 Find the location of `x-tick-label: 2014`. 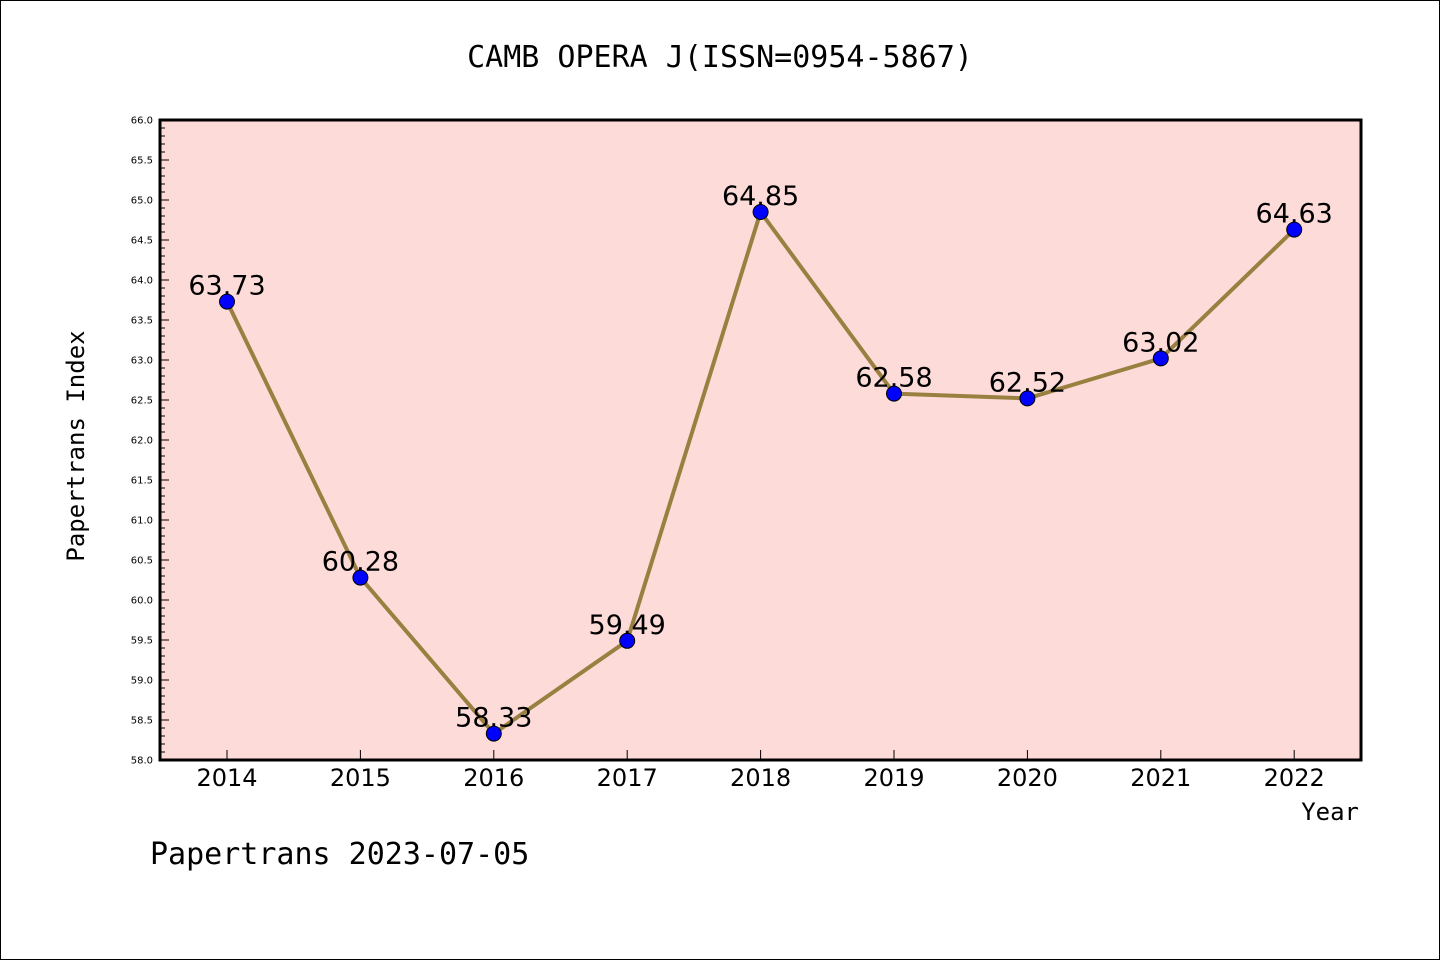

x-tick-label: 2014 is located at coordinates (226, 778).